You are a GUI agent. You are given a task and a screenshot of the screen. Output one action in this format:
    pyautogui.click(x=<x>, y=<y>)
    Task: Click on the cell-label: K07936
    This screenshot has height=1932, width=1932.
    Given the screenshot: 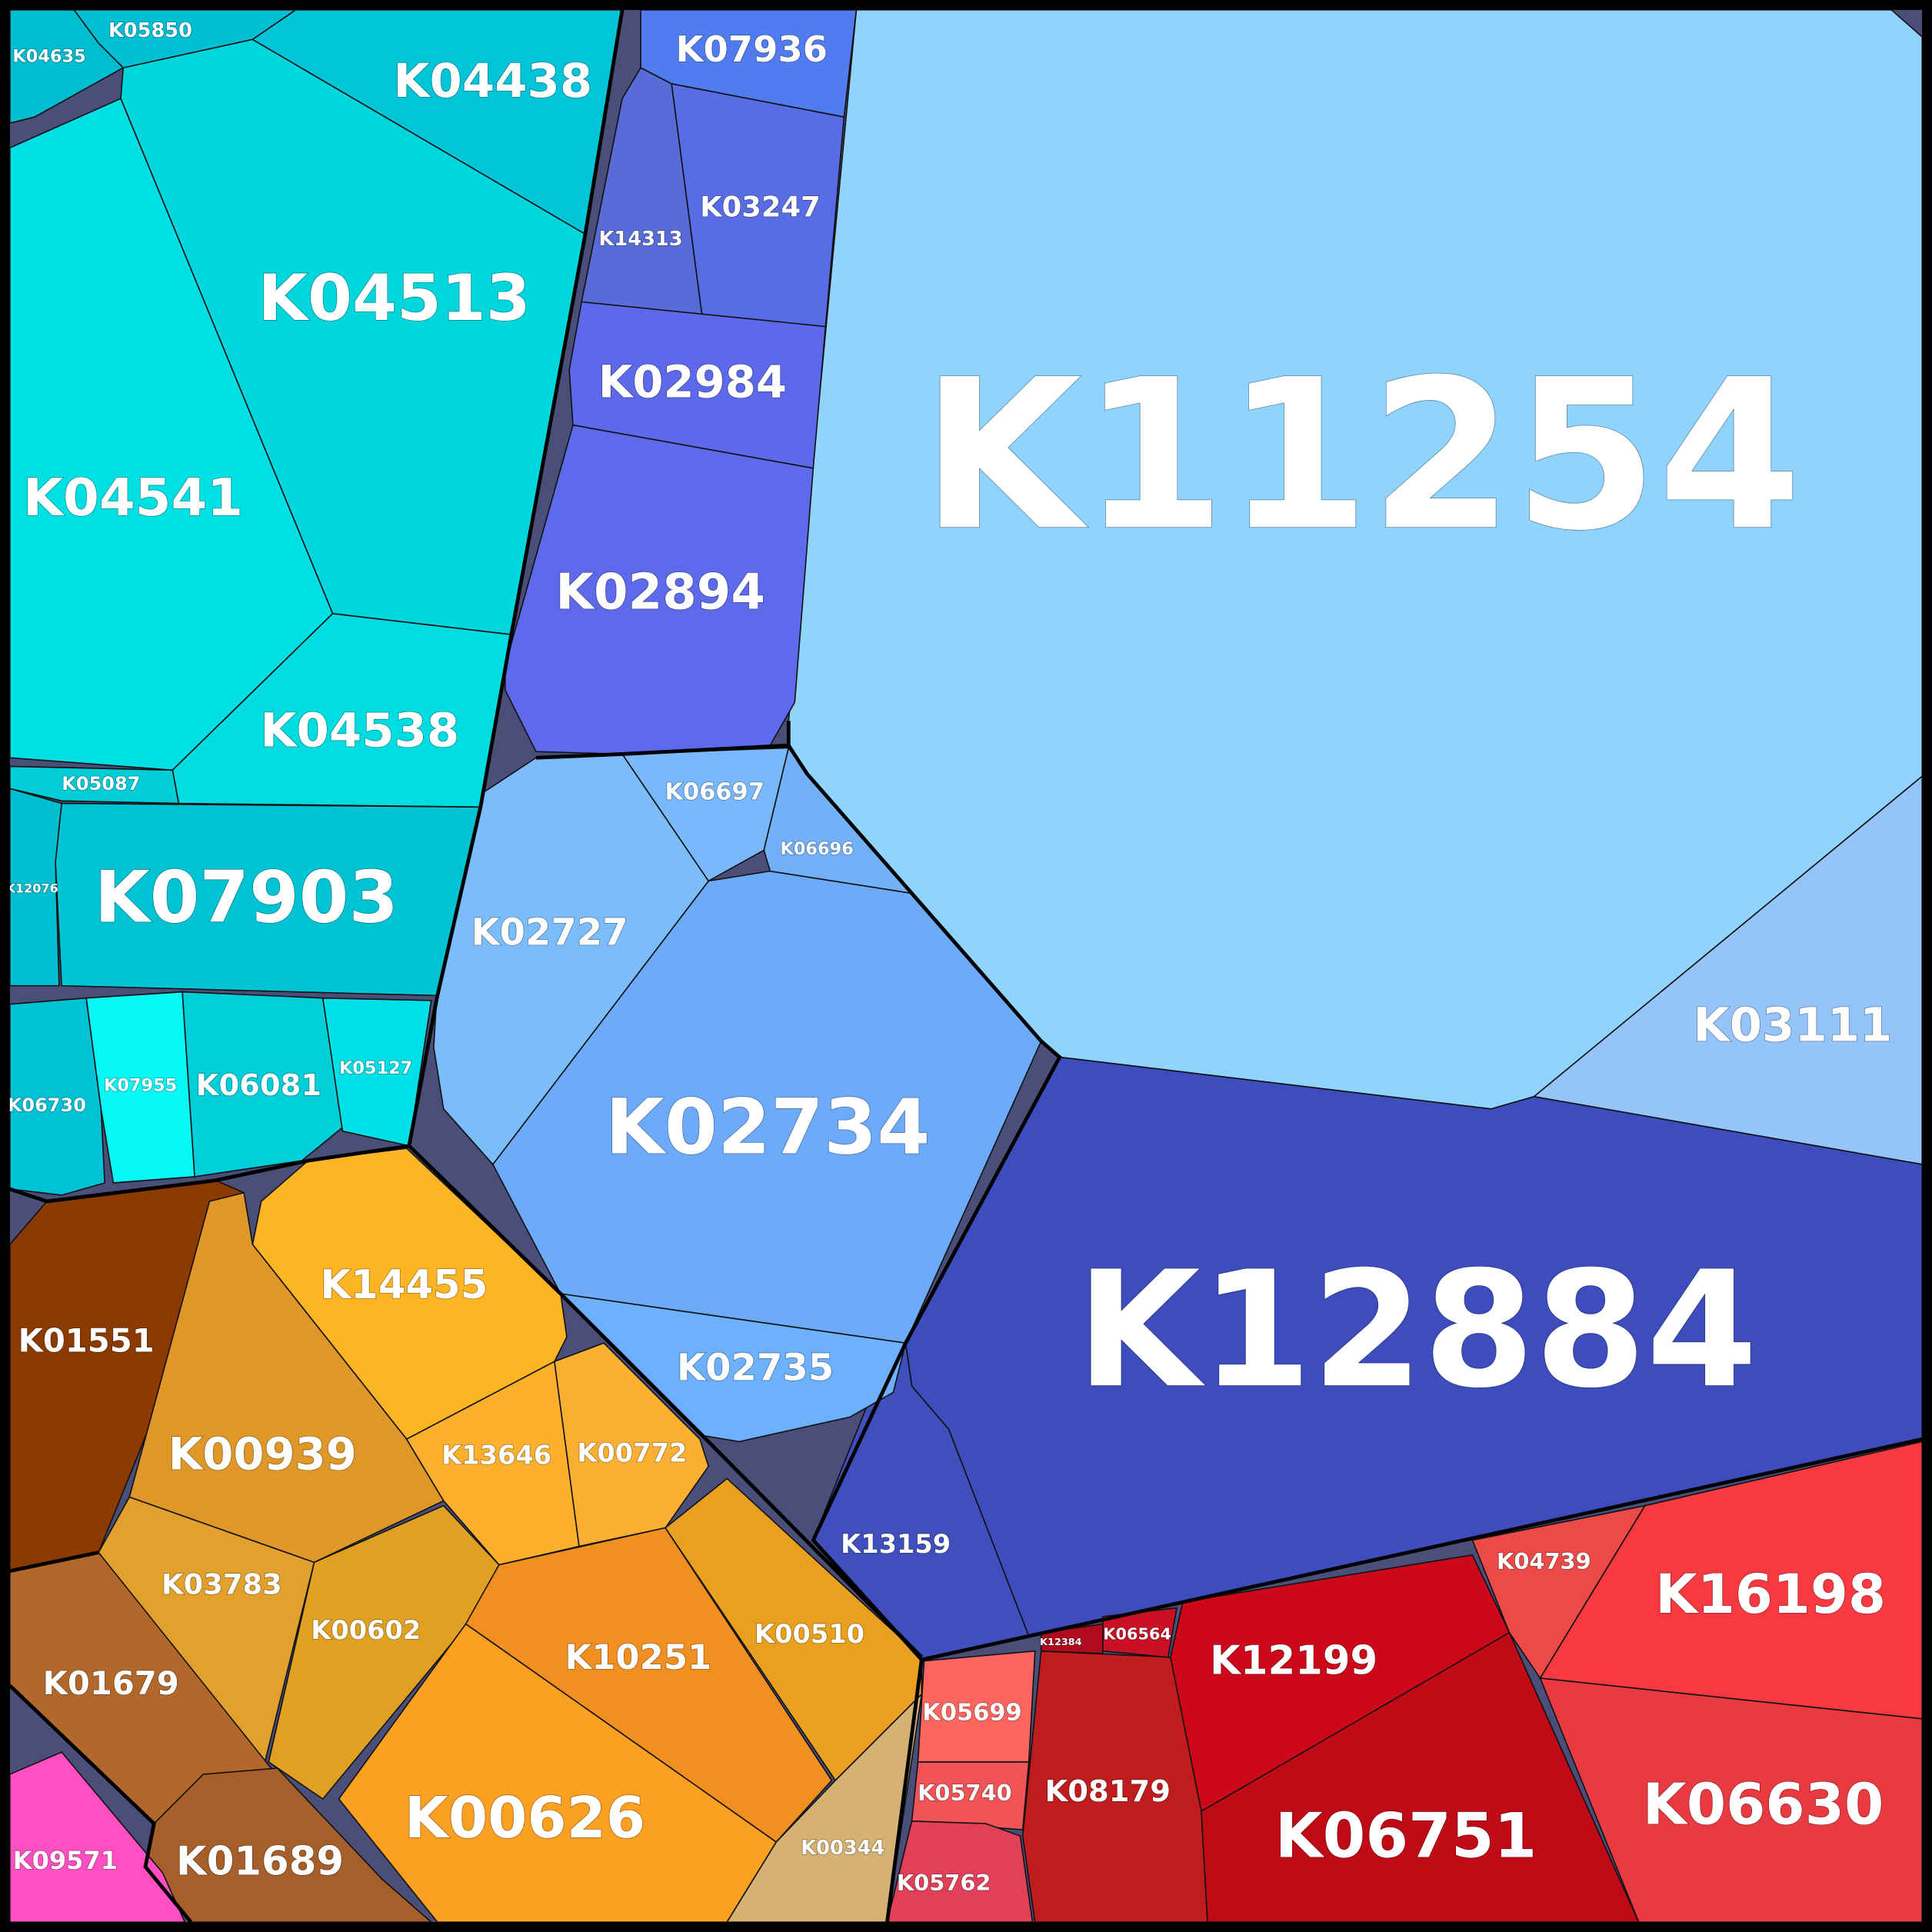 What is the action you would take?
    pyautogui.click(x=751, y=49)
    